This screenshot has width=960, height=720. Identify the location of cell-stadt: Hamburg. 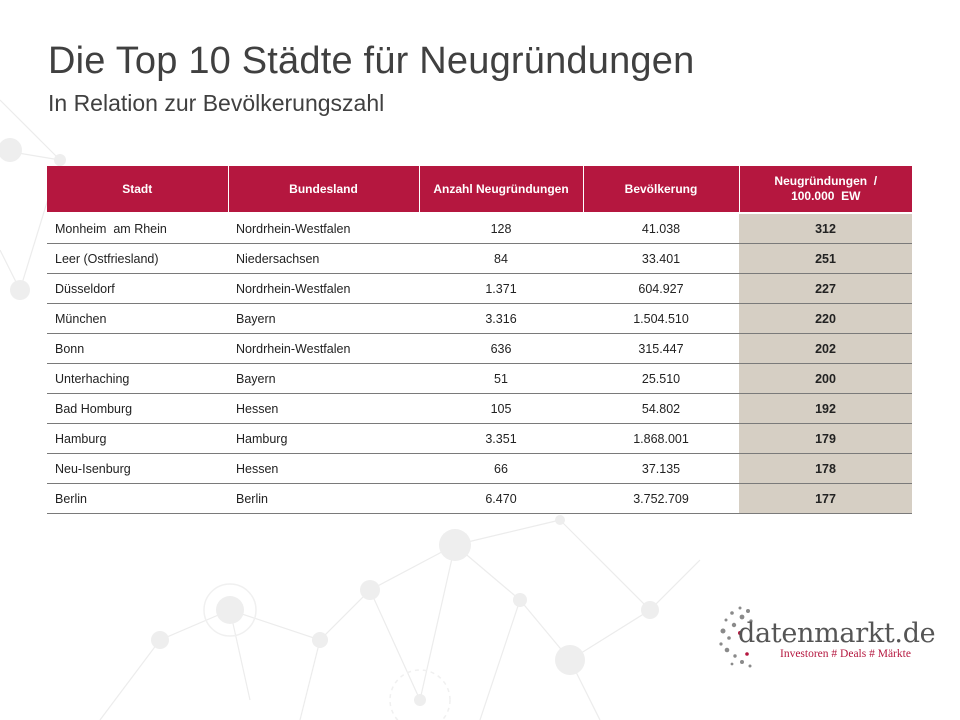
(137, 438).